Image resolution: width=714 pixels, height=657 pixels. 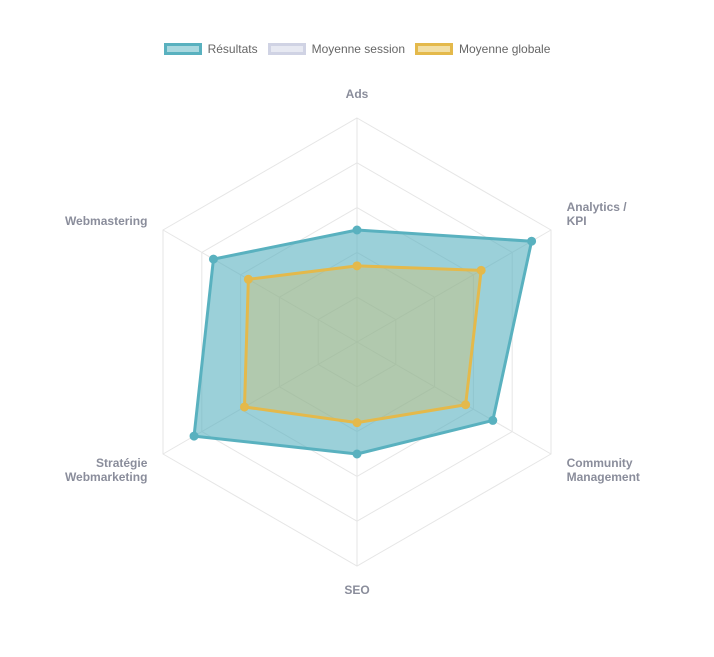 I want to click on legend-item-moyenne-session: Moyenne session, so click(x=336, y=49).